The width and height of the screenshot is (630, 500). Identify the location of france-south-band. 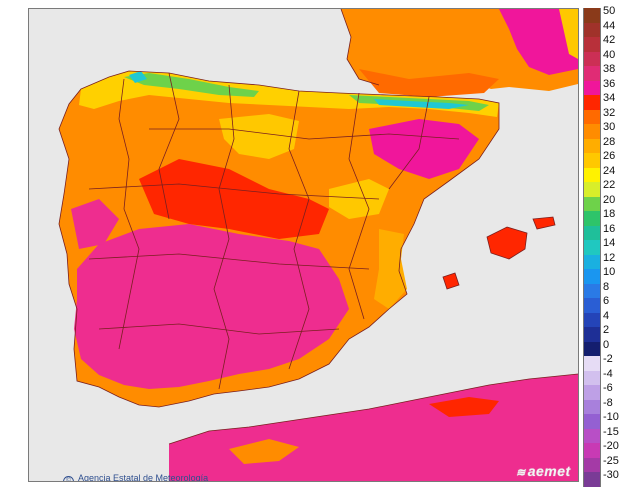
(429, 83).